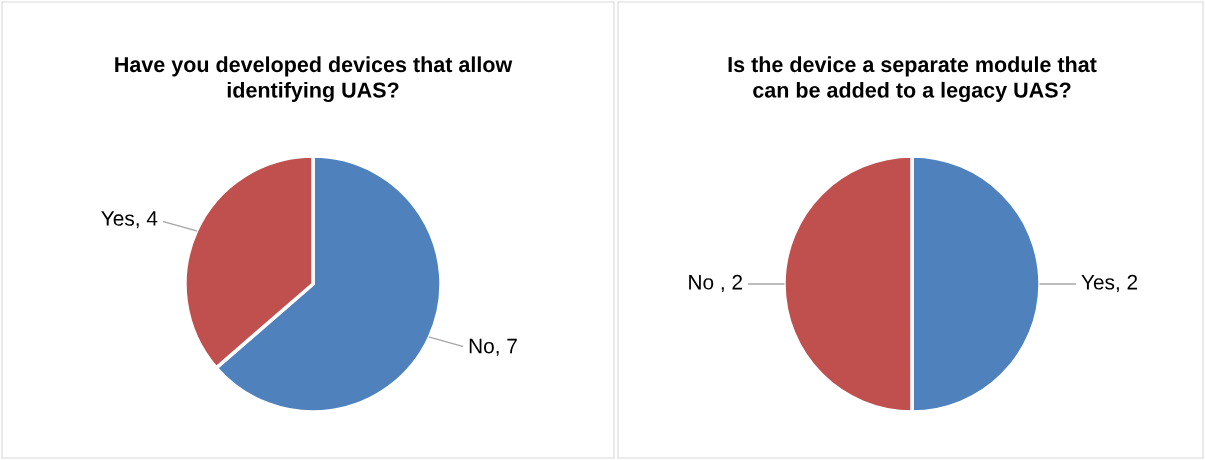  I want to click on chart-title: Have you developed devices that allow identifying UAS?, so click(314, 79).